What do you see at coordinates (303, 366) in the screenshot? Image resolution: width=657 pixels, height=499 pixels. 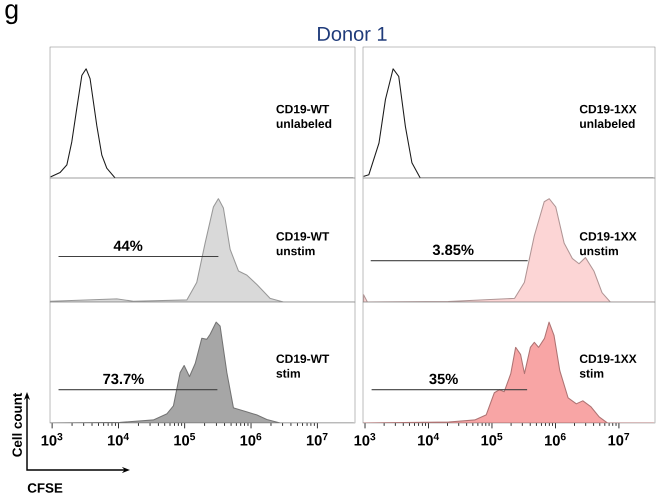 I see `text: CD19-WT stim` at bounding box center [303, 366].